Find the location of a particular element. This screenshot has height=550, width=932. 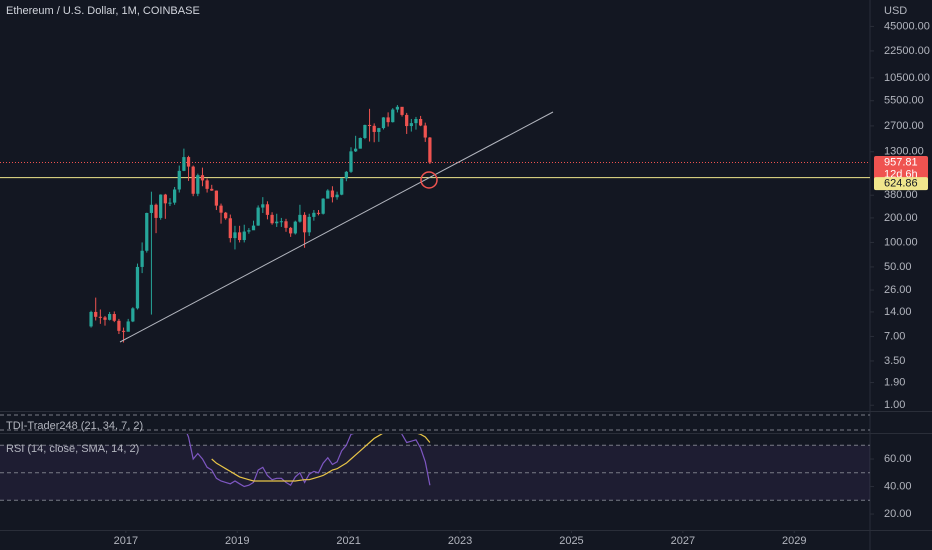

last-price-box is located at coordinates (901, 169).